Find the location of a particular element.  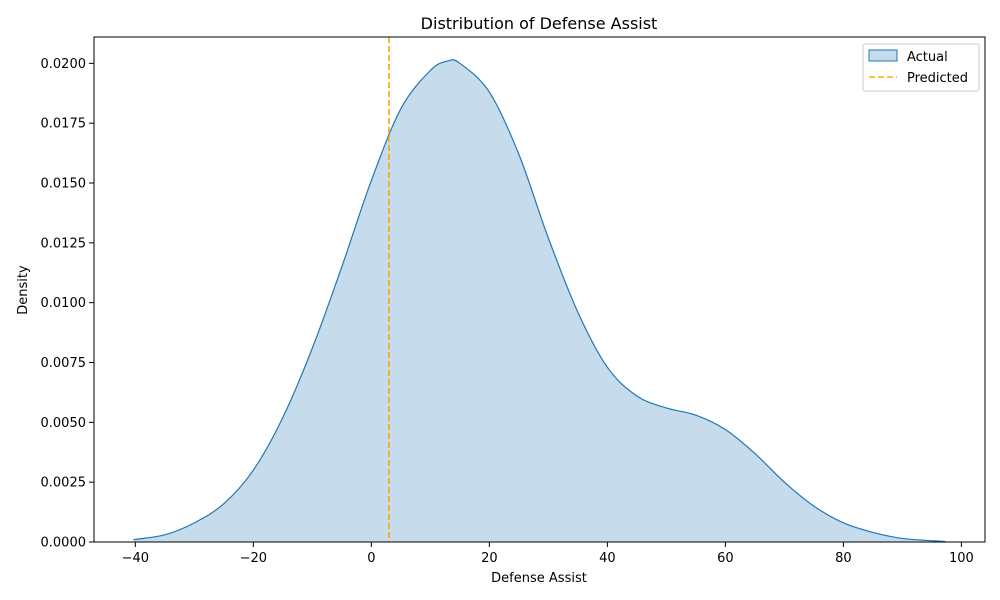

legend: Actual Predicted is located at coordinates (921, 67).